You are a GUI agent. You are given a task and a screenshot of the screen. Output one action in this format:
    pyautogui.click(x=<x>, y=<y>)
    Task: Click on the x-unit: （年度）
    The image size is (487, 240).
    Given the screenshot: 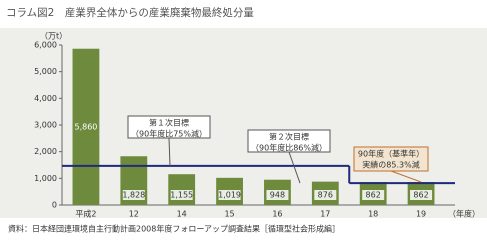 What is the action you would take?
    pyautogui.click(x=464, y=214)
    